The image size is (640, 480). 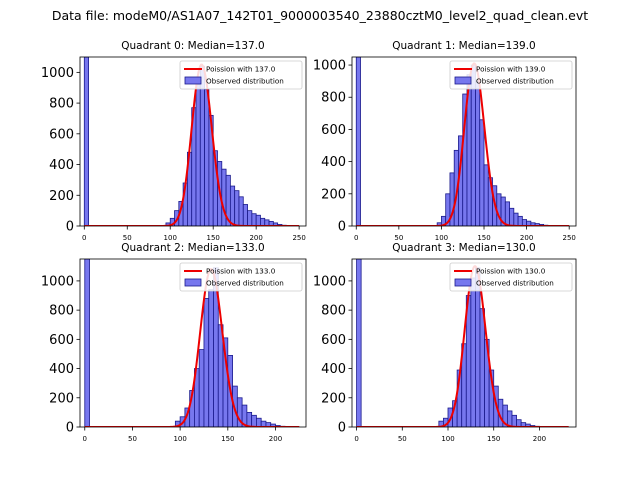 What do you see at coordinates (192, 46) in the screenshot?
I see `panel-title: Quadrant 0: Median=137.0` at bounding box center [192, 46].